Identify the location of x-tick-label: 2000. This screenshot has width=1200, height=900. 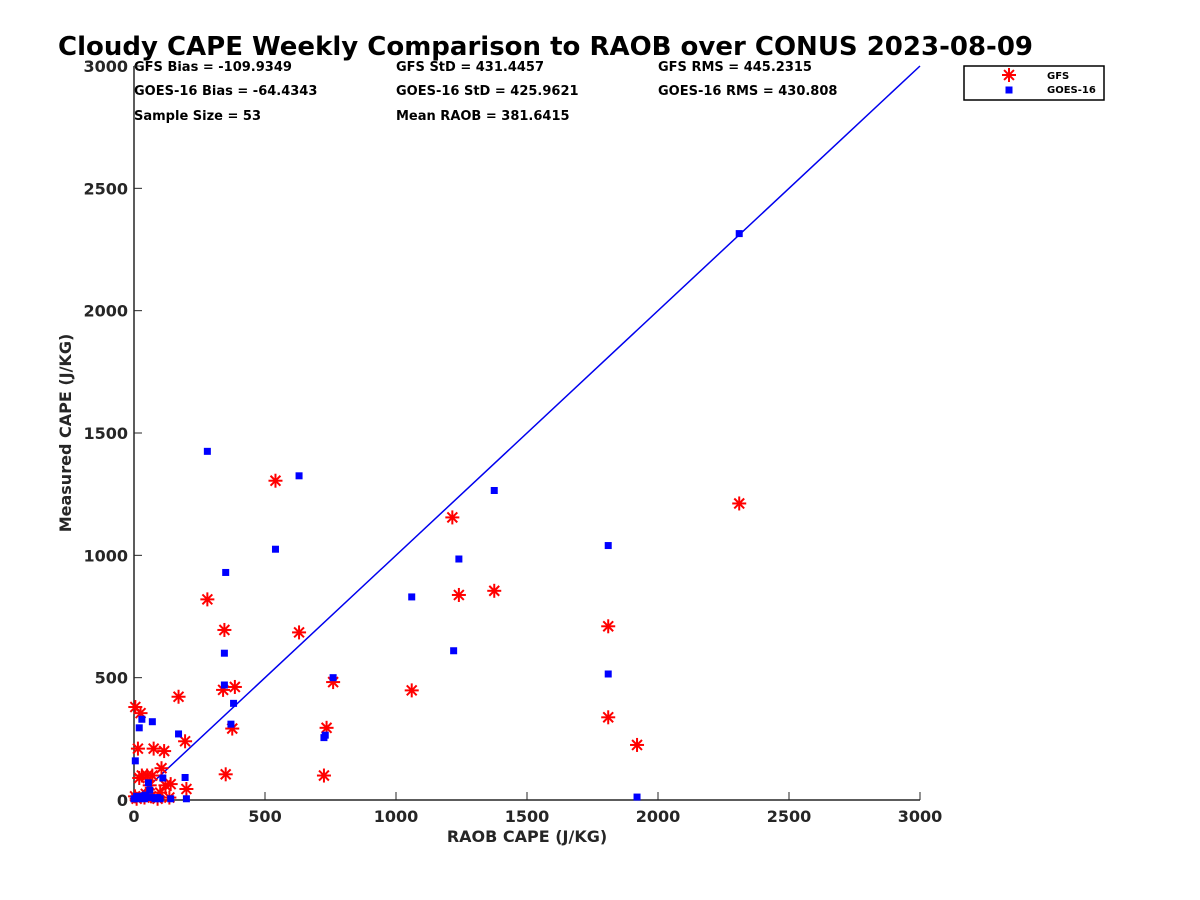
(658, 816).